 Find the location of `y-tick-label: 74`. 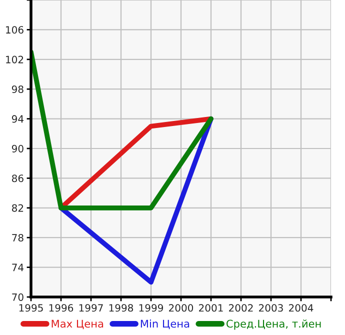

y-tick-label: 74 is located at coordinates (18, 268).